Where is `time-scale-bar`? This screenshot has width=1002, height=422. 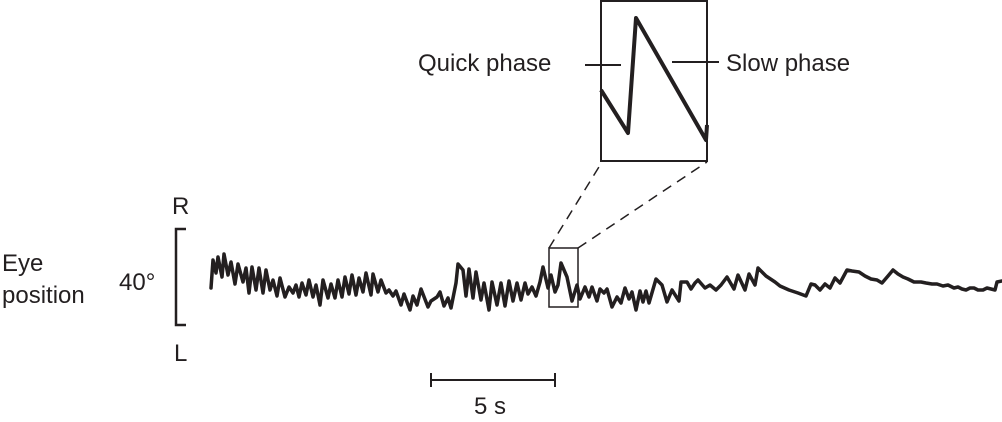
time-scale-bar is located at coordinates (493, 380).